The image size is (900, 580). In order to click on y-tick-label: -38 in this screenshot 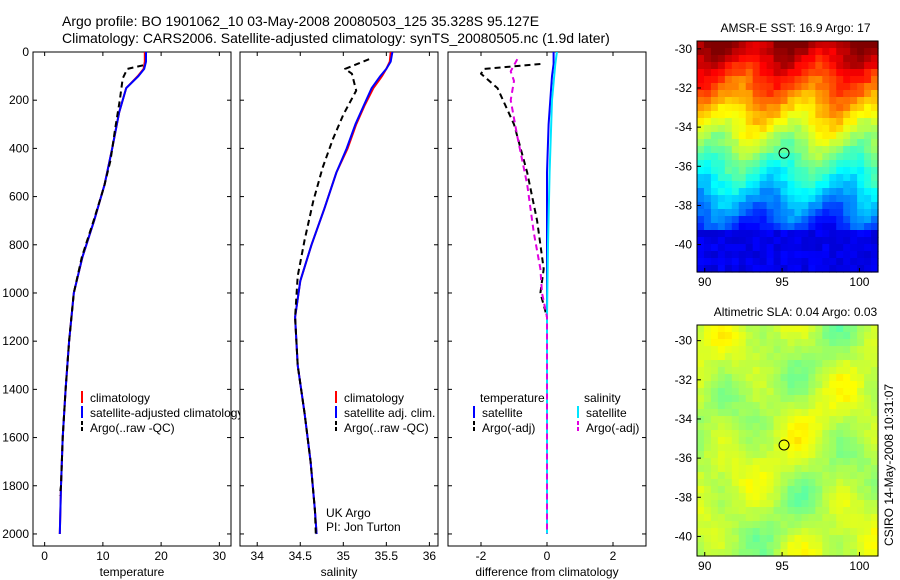, I will do `click(684, 205)`.